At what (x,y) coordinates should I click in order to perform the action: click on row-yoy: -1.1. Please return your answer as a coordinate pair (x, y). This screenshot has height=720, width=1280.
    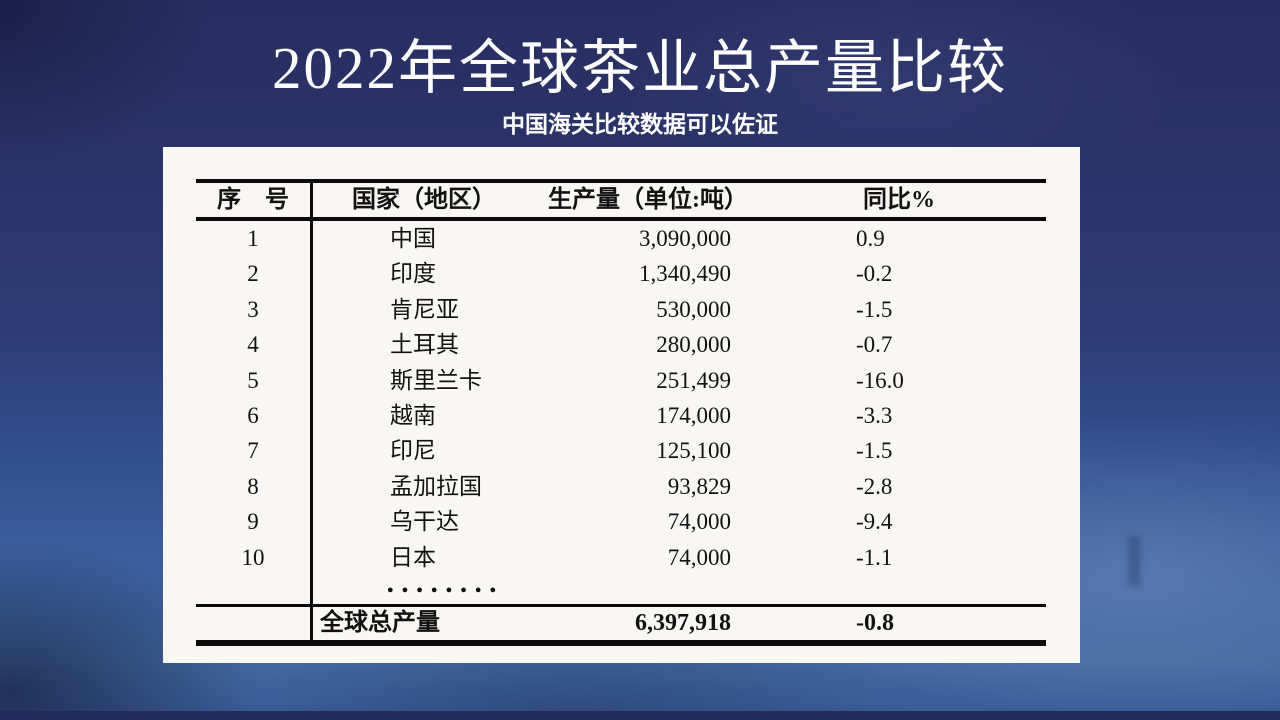
    Looking at the image, I should click on (874, 557).